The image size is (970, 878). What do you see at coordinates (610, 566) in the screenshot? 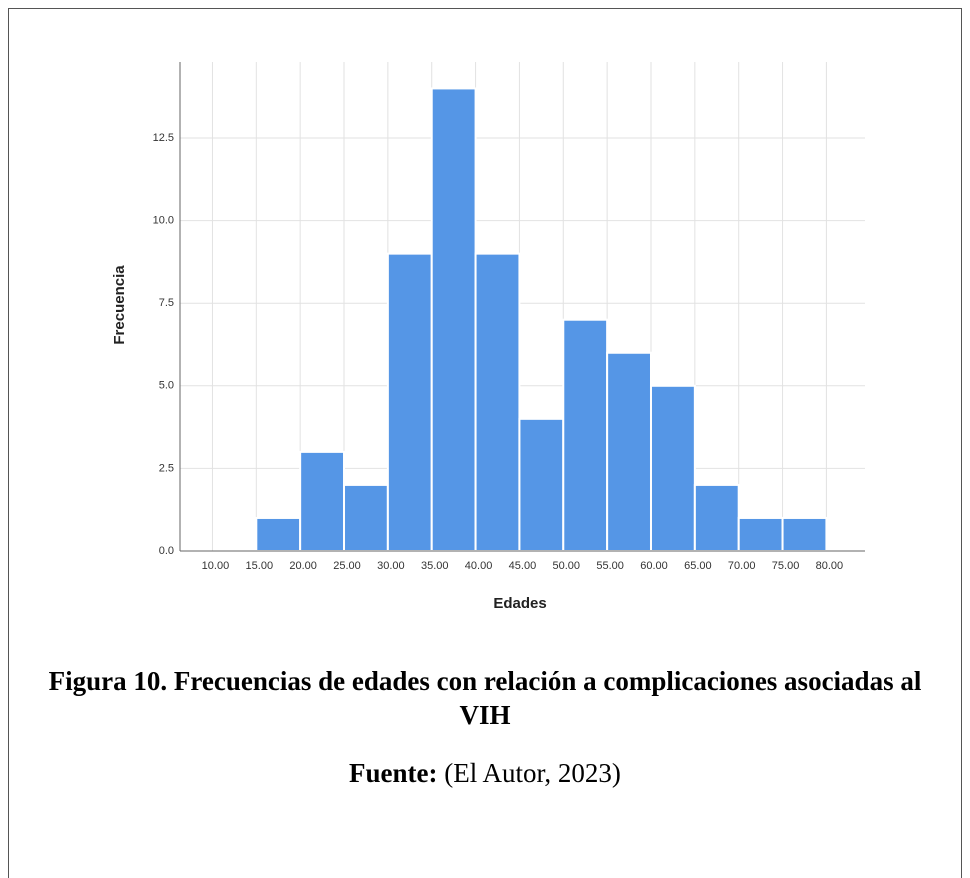
I see `x-tick-label: 55.00` at bounding box center [610, 566].